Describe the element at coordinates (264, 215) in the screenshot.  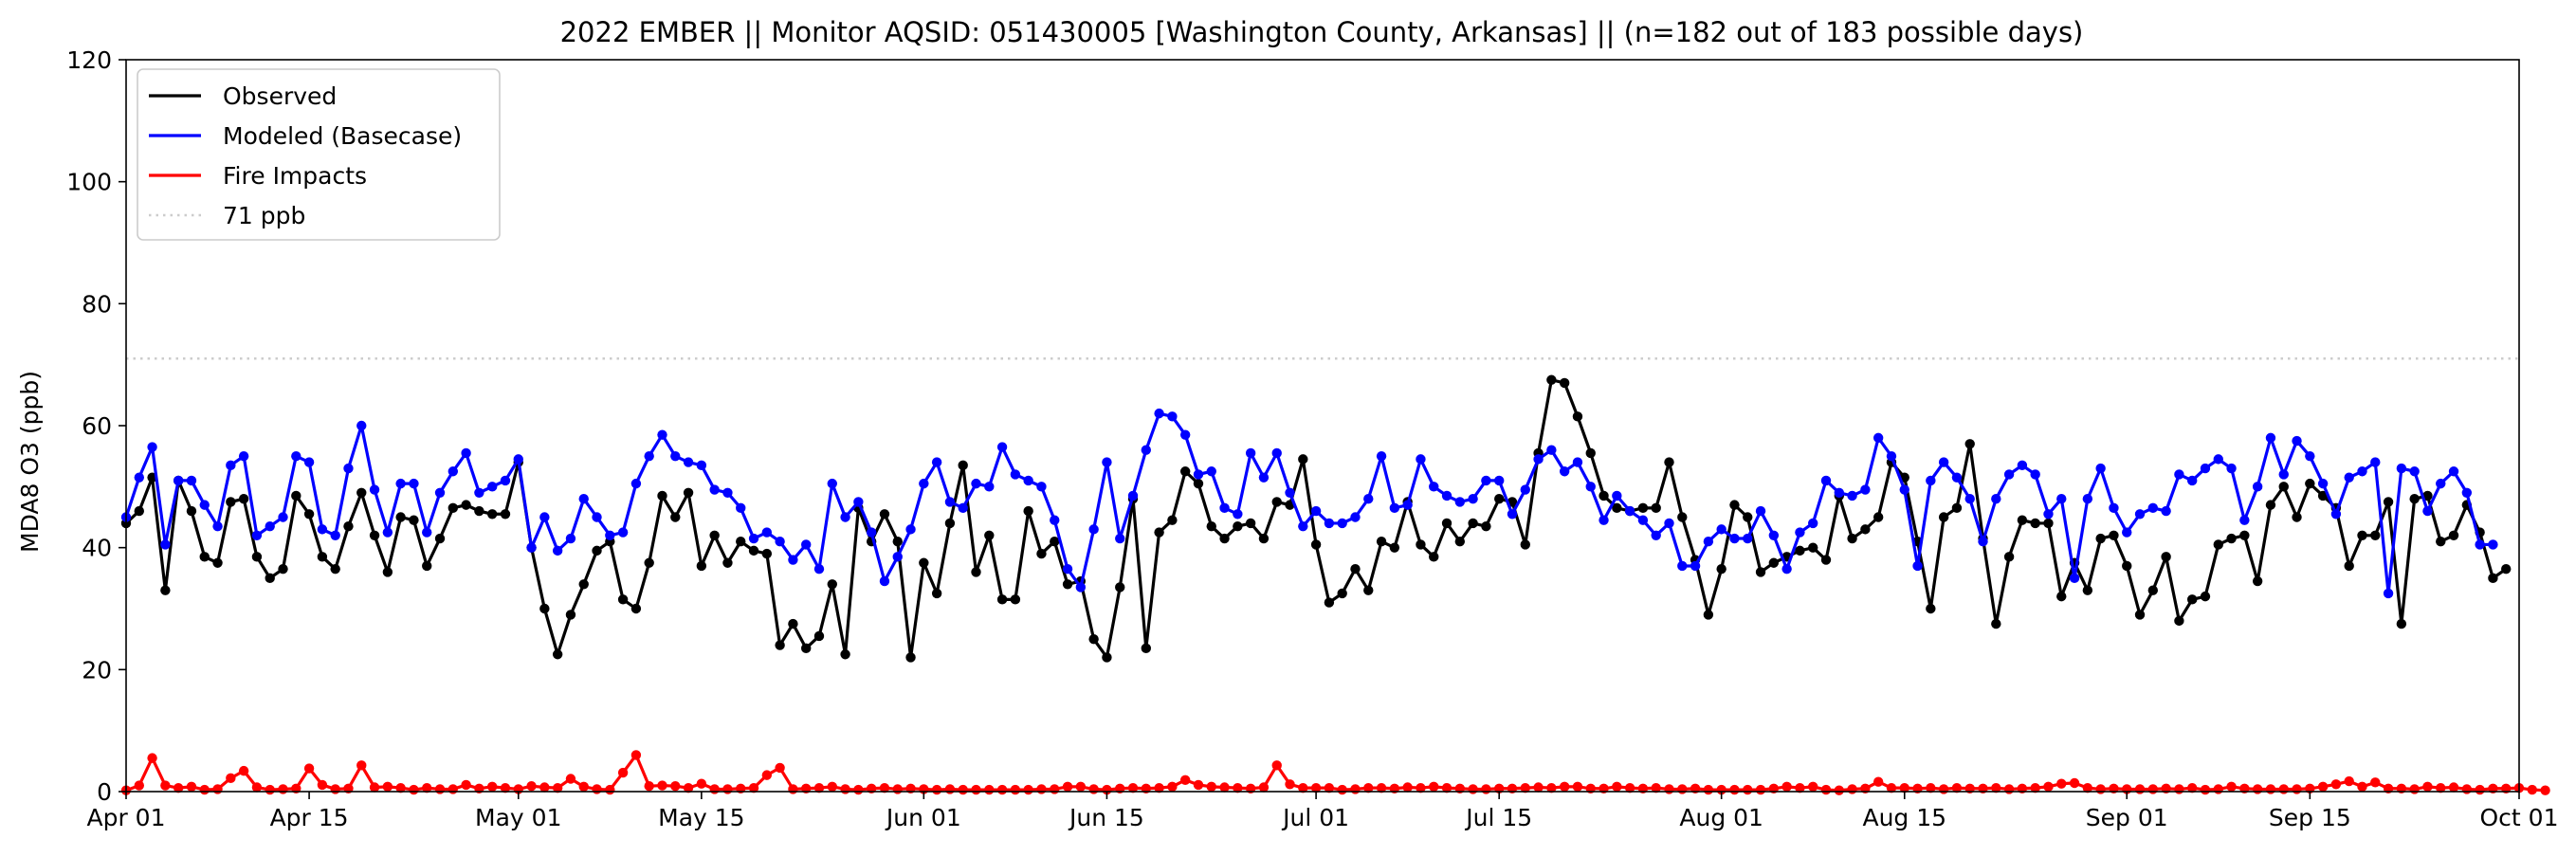
I see `legend-label: 71 ppb` at that location.